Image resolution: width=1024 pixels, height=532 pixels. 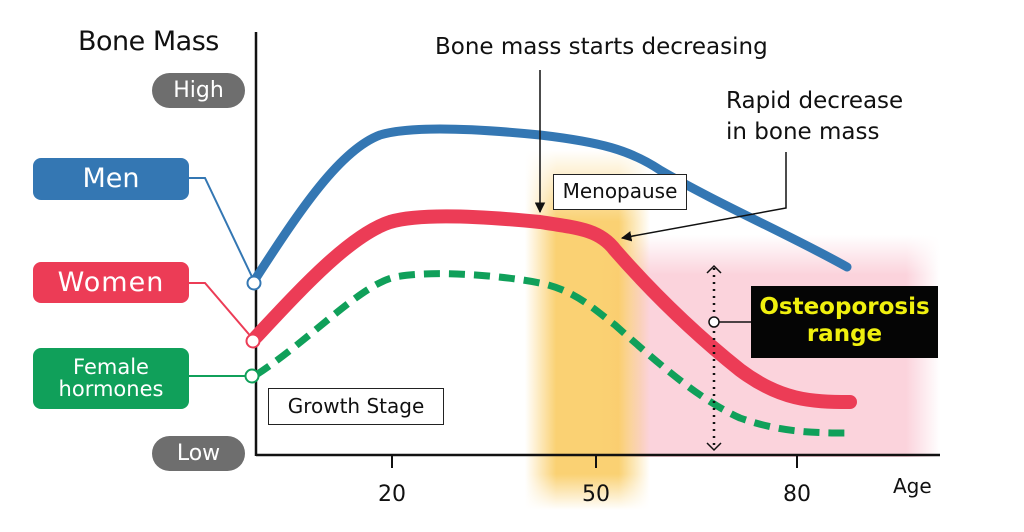 What do you see at coordinates (797, 494) in the screenshot?
I see `x-tick-label-80: 80` at bounding box center [797, 494].